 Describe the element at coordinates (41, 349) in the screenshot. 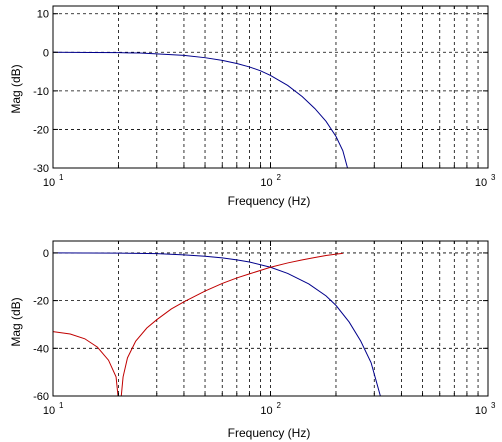

I see `bottom-y-tick-label: -40` at that location.